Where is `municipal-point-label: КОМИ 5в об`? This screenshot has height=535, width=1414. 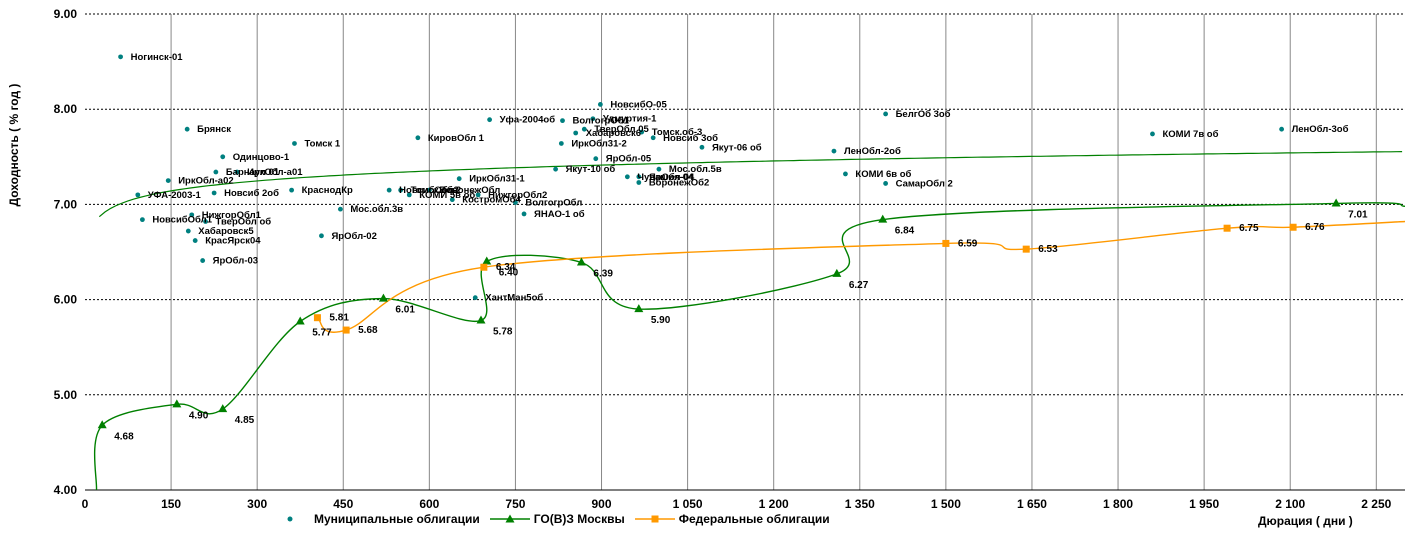
municipal-point-label: КОМИ 5в об is located at coordinates (447, 195).